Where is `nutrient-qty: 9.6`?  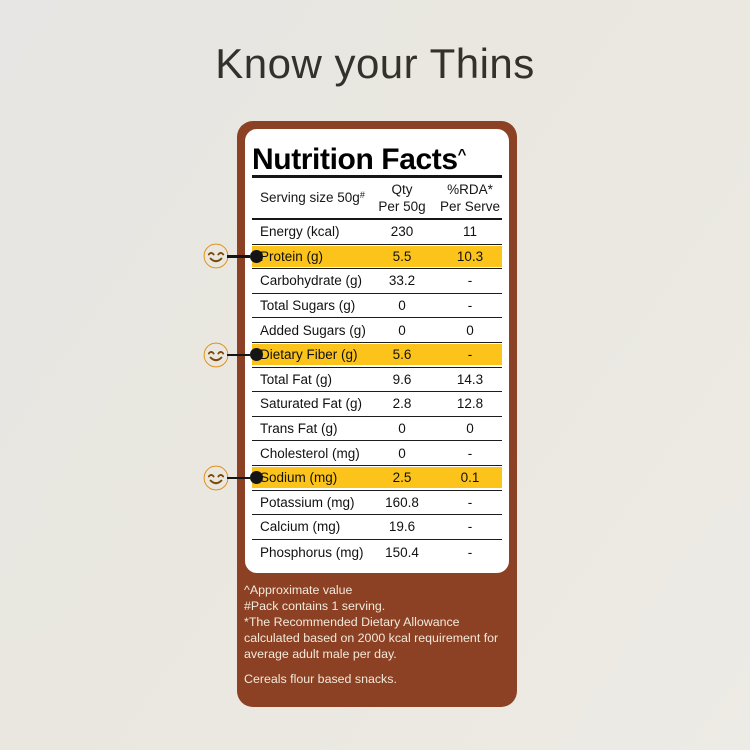
nutrient-qty: 9.6 is located at coordinates (402, 379).